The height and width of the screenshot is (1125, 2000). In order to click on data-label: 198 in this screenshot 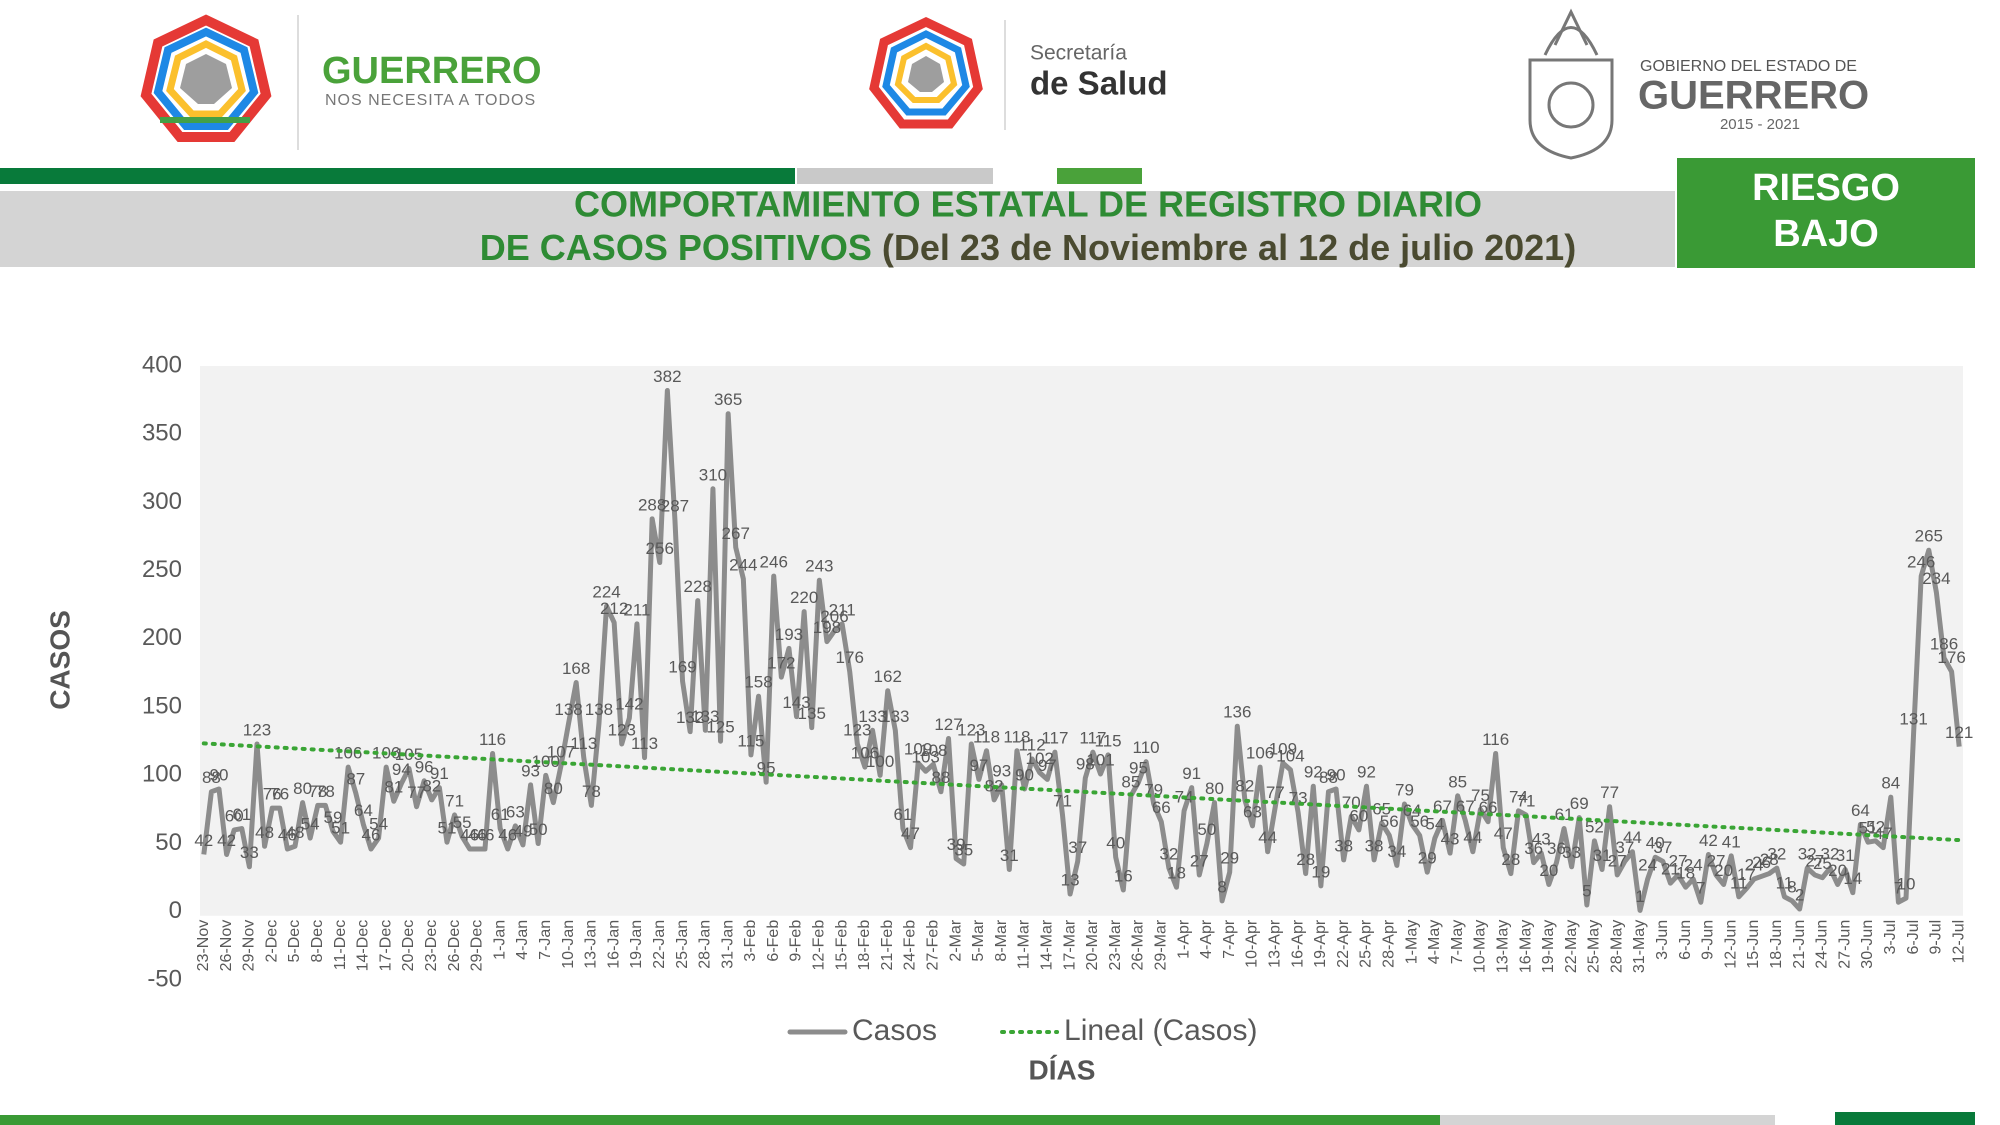, I will do `click(827, 627)`.